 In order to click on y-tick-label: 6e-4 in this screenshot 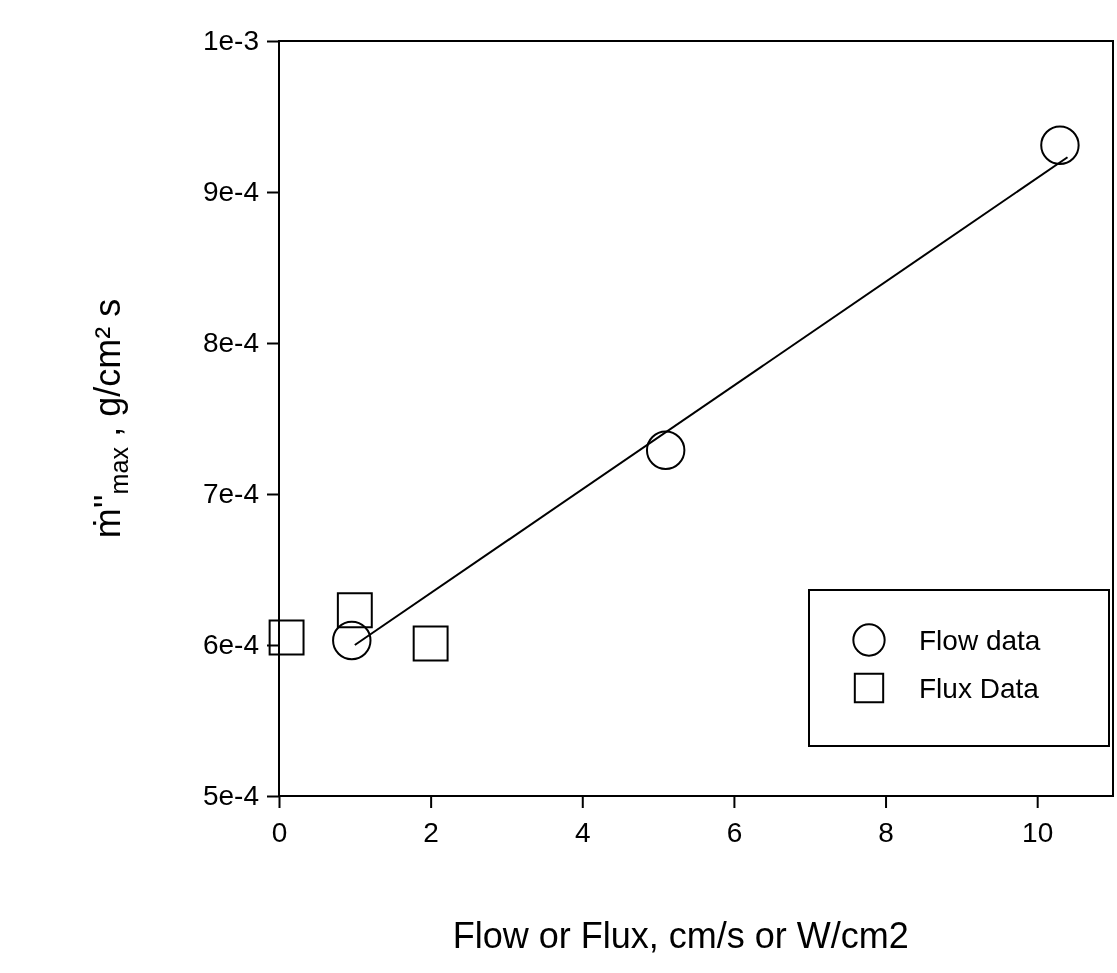, I will do `click(230, 645)`.